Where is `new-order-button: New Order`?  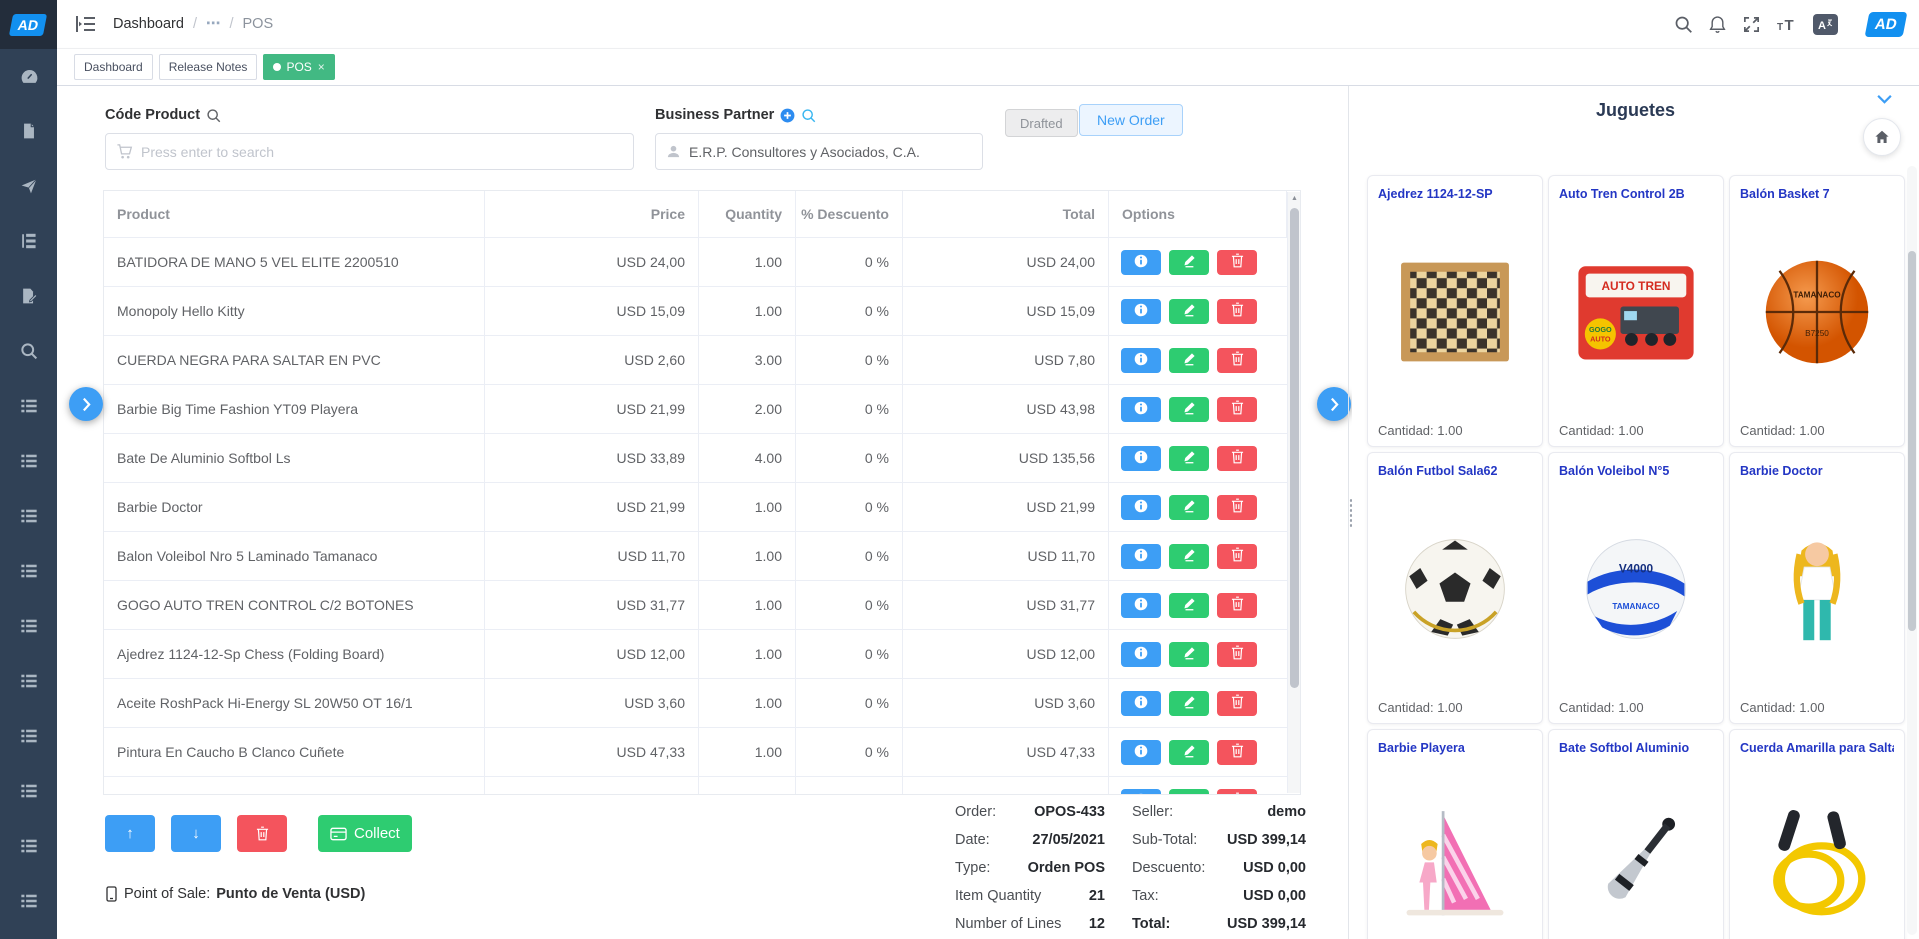
new-order-button: New Order is located at coordinates (1131, 120).